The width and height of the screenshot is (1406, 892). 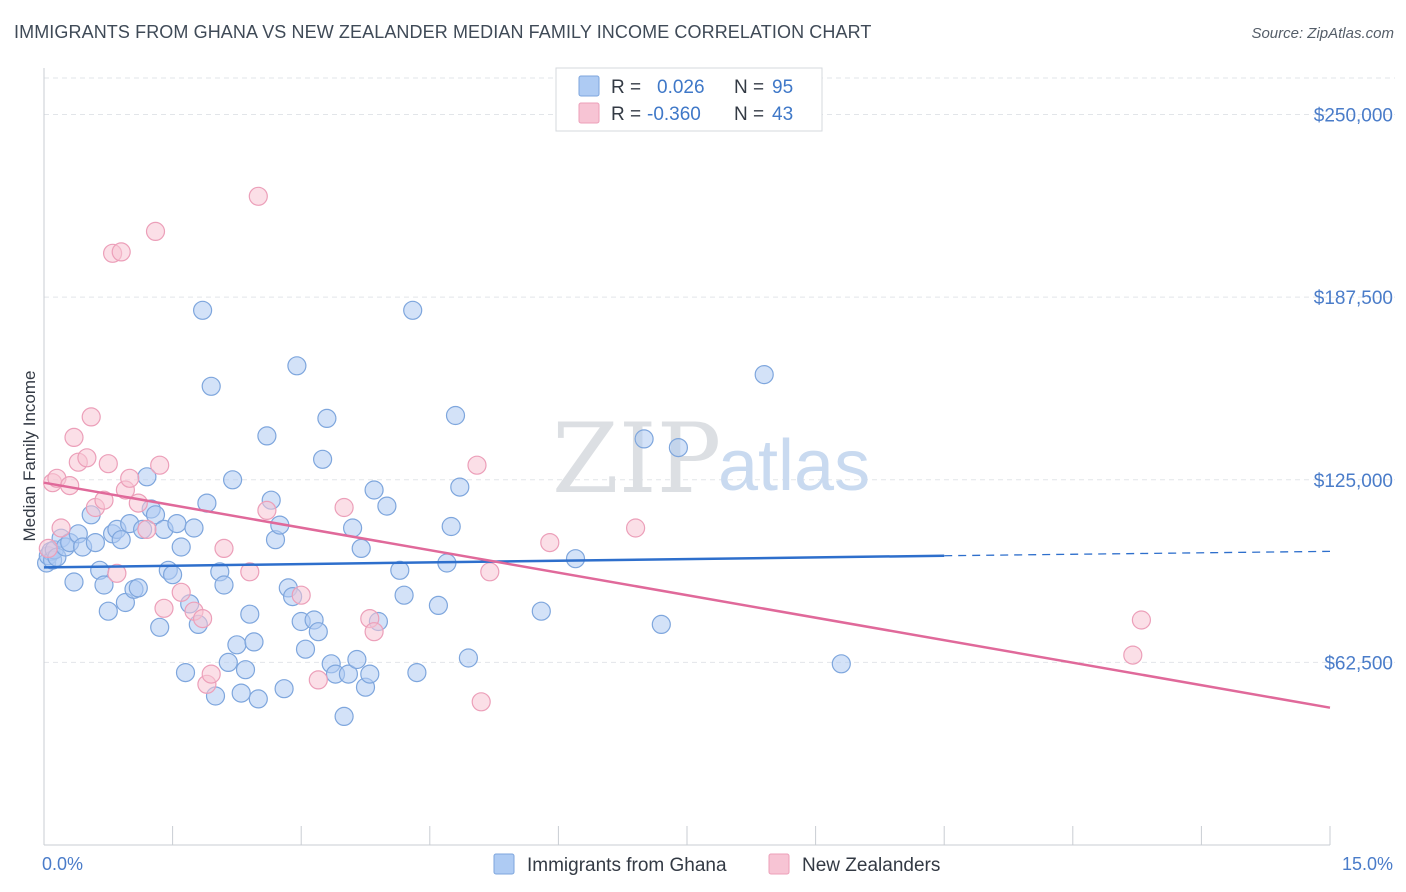 I want to click on watermark-atlas: atlas, so click(x=794, y=466).